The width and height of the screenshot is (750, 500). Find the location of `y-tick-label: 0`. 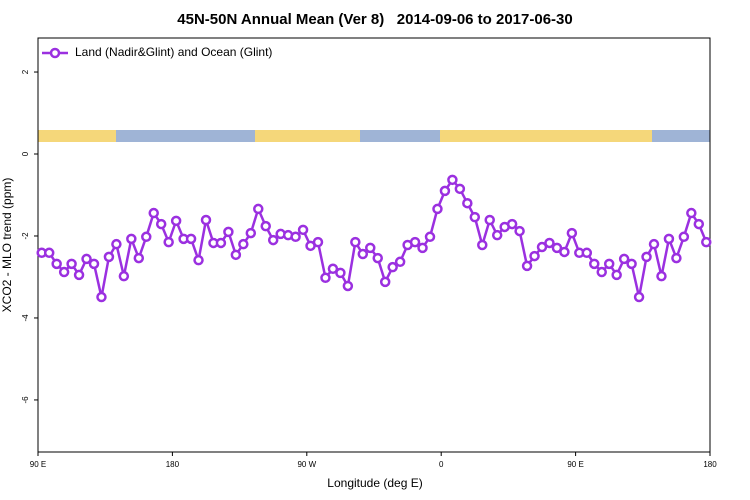

y-tick-label: 0 is located at coordinates (25, 153).